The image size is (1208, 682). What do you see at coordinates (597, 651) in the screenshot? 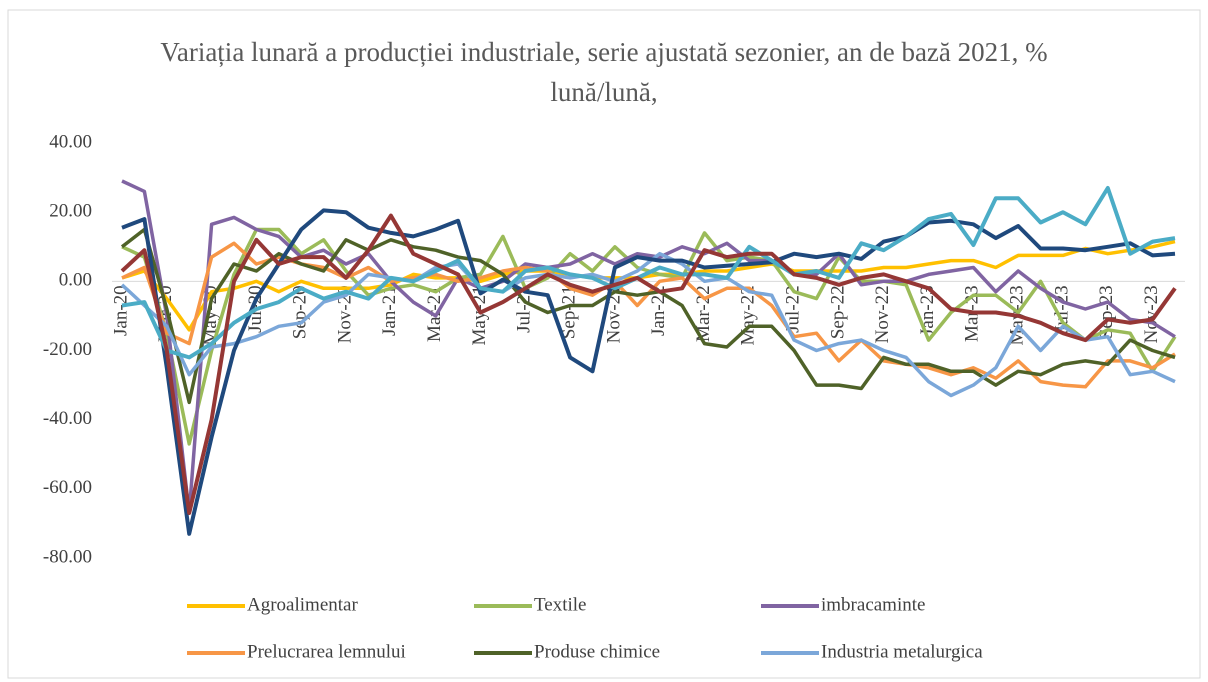
I see `legend-label: Produse chimice` at bounding box center [597, 651].